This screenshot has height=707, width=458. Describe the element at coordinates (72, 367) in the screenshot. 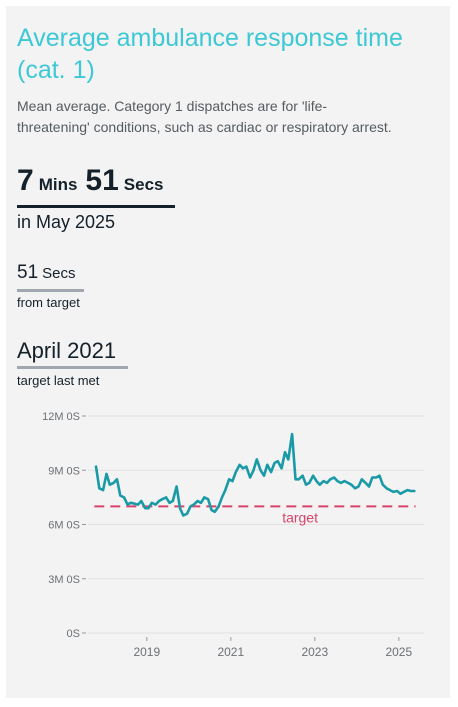

I see `last-met-underline` at that location.